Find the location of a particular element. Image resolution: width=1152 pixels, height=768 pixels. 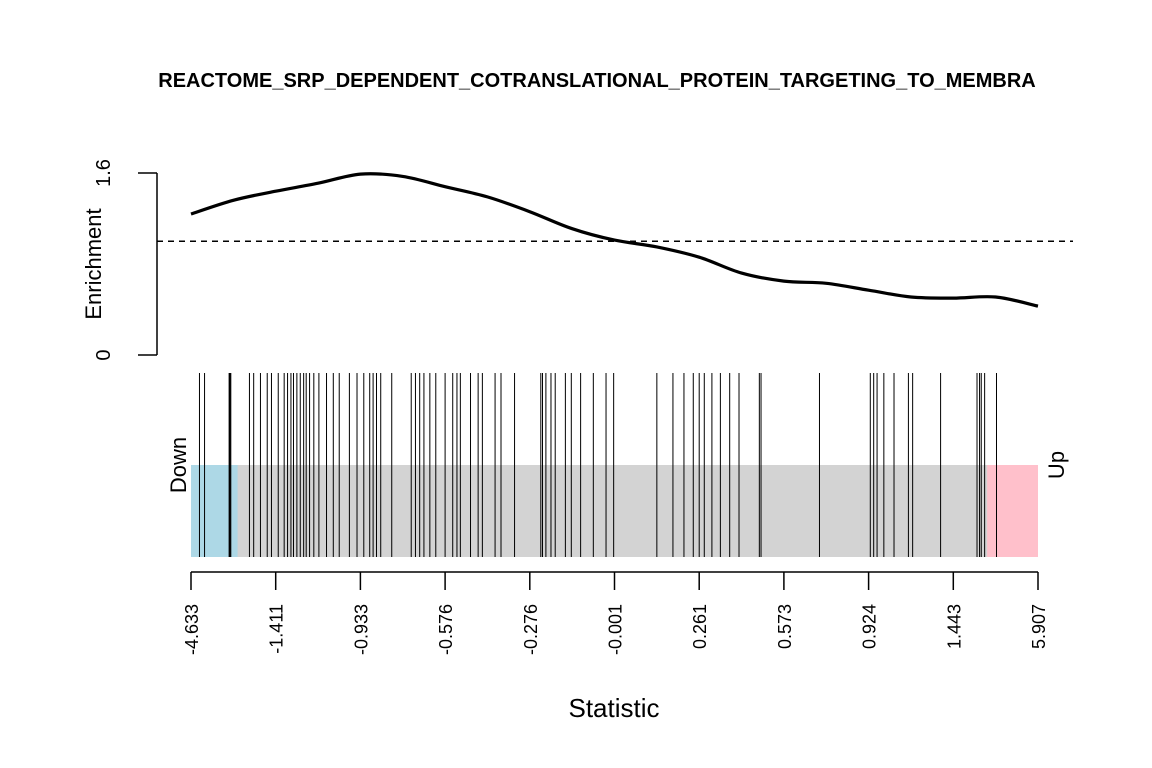

enrichment-curve is located at coordinates (614, 240).